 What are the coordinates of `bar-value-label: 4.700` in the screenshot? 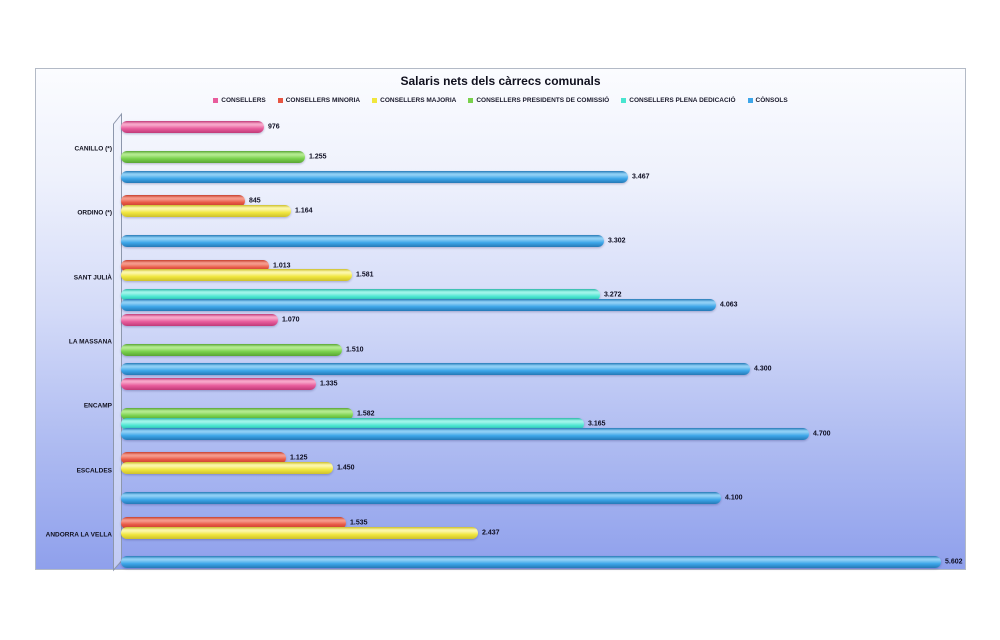 It's located at (822, 434).